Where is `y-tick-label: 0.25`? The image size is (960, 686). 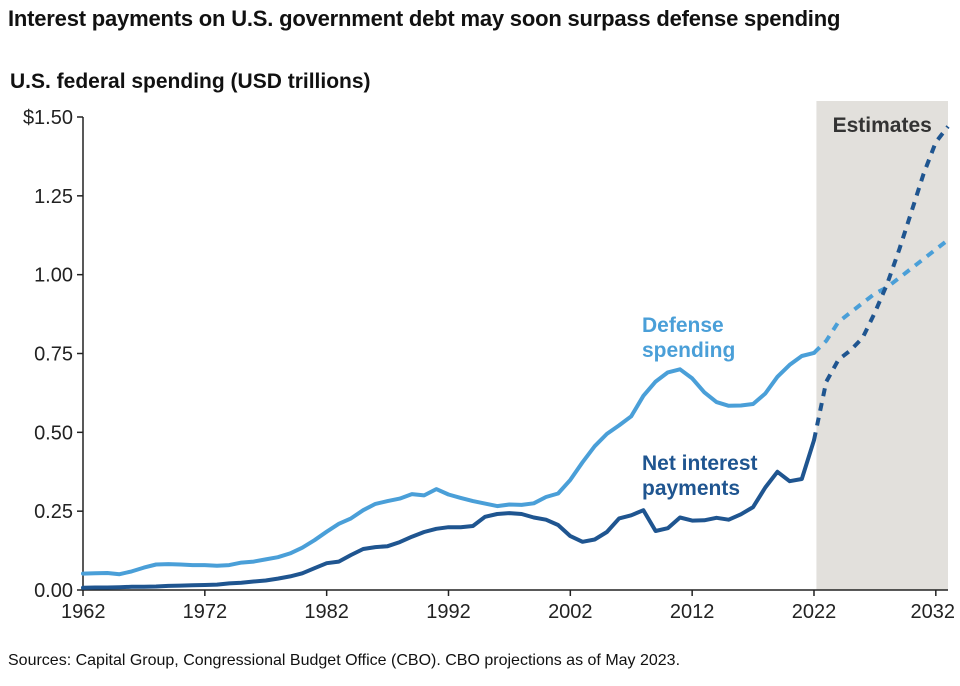 y-tick-label: 0.25 is located at coordinates (53, 512).